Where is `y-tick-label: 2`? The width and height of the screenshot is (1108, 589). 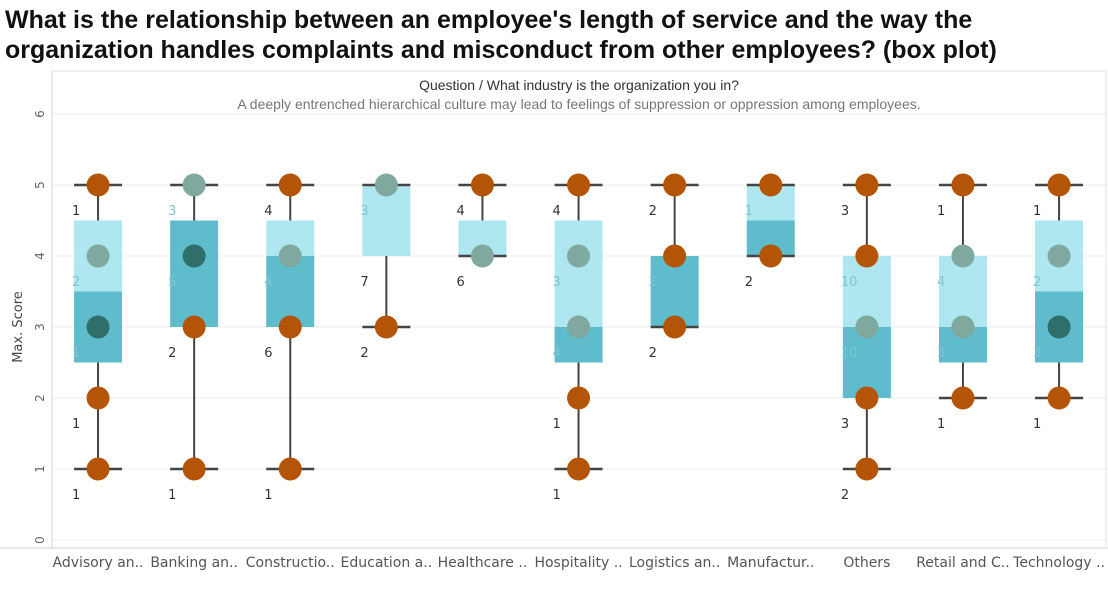 y-tick-label: 2 is located at coordinates (40, 398).